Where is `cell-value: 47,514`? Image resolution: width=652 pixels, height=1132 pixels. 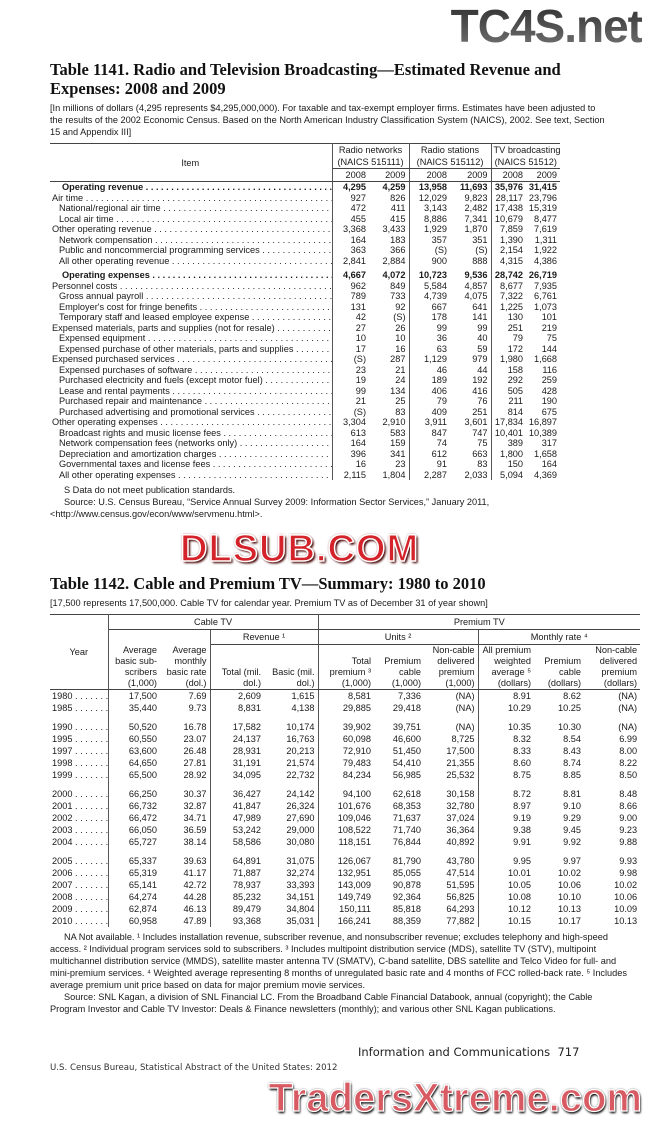 cell-value: 47,514 is located at coordinates (451, 873).